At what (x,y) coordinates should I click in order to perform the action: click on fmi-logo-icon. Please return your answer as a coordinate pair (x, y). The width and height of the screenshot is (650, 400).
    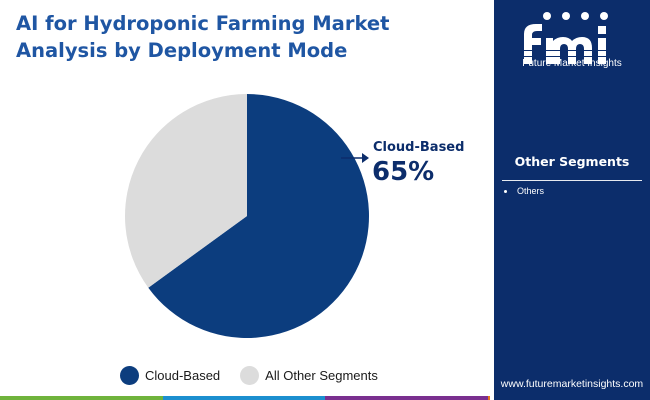
    Looking at the image, I should click on (567, 38).